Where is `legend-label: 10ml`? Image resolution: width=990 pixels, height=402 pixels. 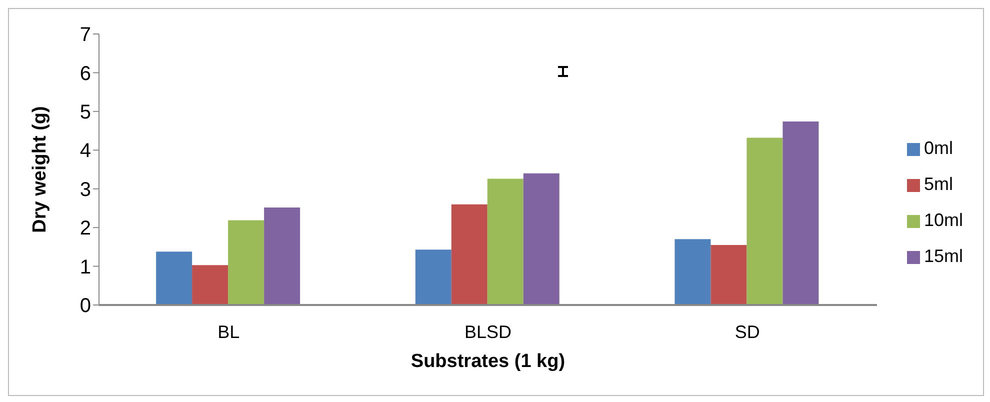 legend-label: 10ml is located at coordinates (943, 220).